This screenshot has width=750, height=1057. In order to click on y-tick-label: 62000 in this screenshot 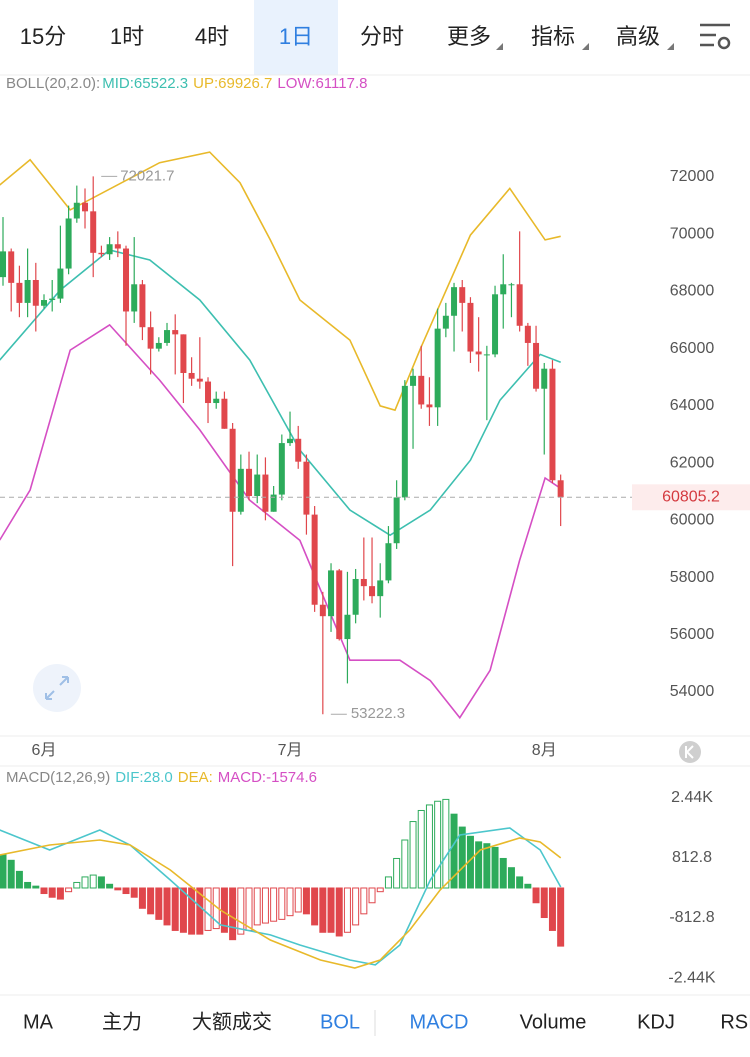, I will do `click(692, 462)`.